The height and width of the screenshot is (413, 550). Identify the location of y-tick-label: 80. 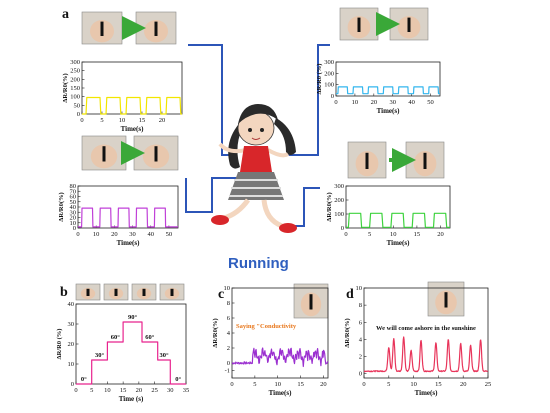
(73, 186).